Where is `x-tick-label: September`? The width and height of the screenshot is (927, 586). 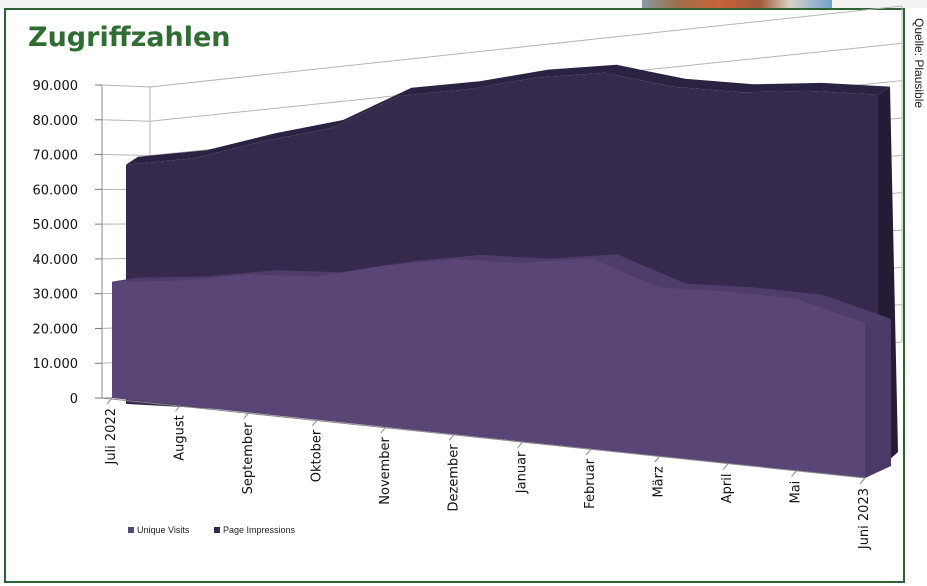
x-tick-label: September is located at coordinates (248, 458).